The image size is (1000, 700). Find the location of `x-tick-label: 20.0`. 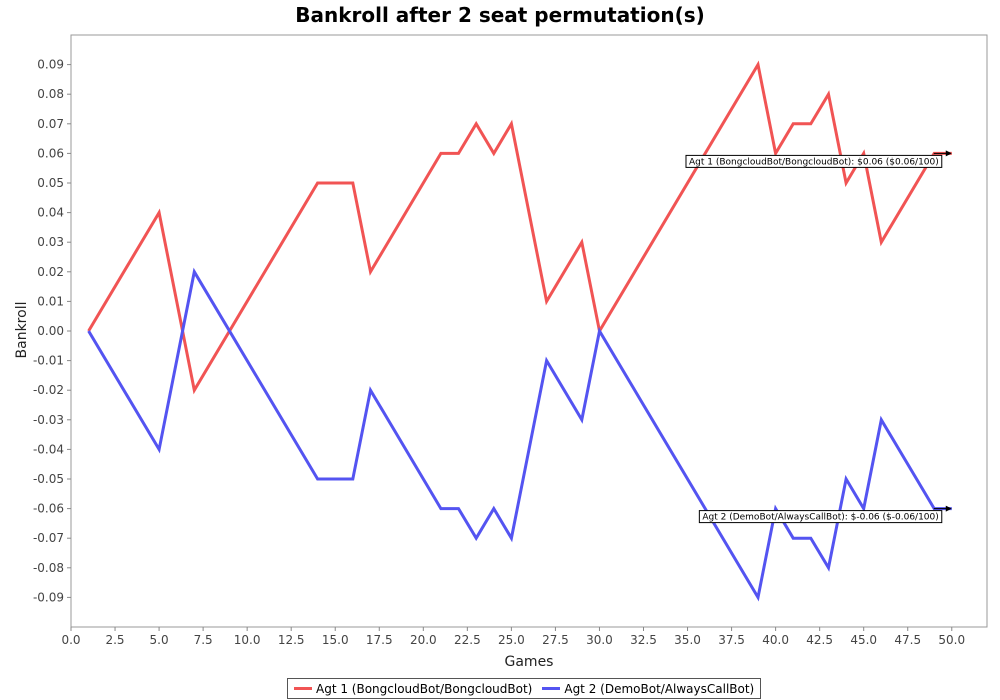

x-tick-label: 20.0 is located at coordinates (423, 640).